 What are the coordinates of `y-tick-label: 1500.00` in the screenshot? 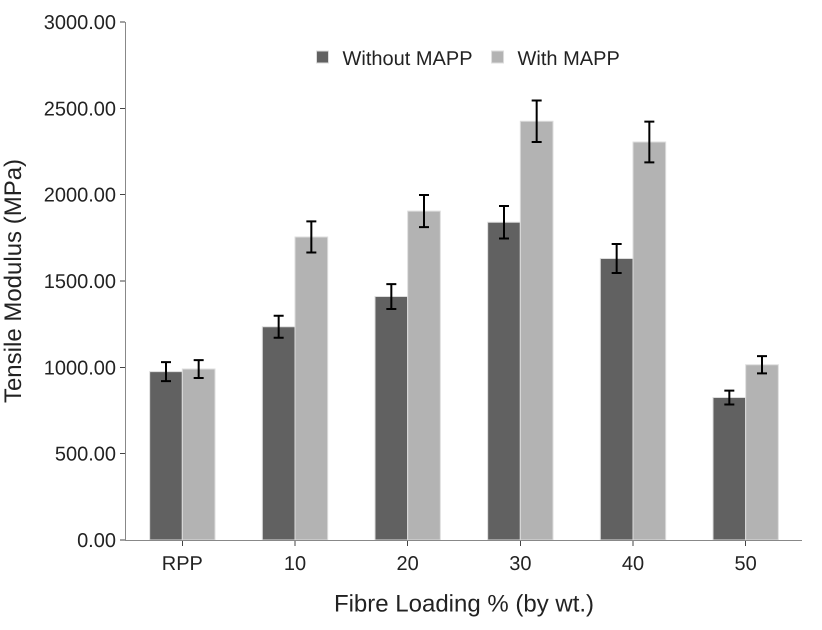 It's located at (80, 282).